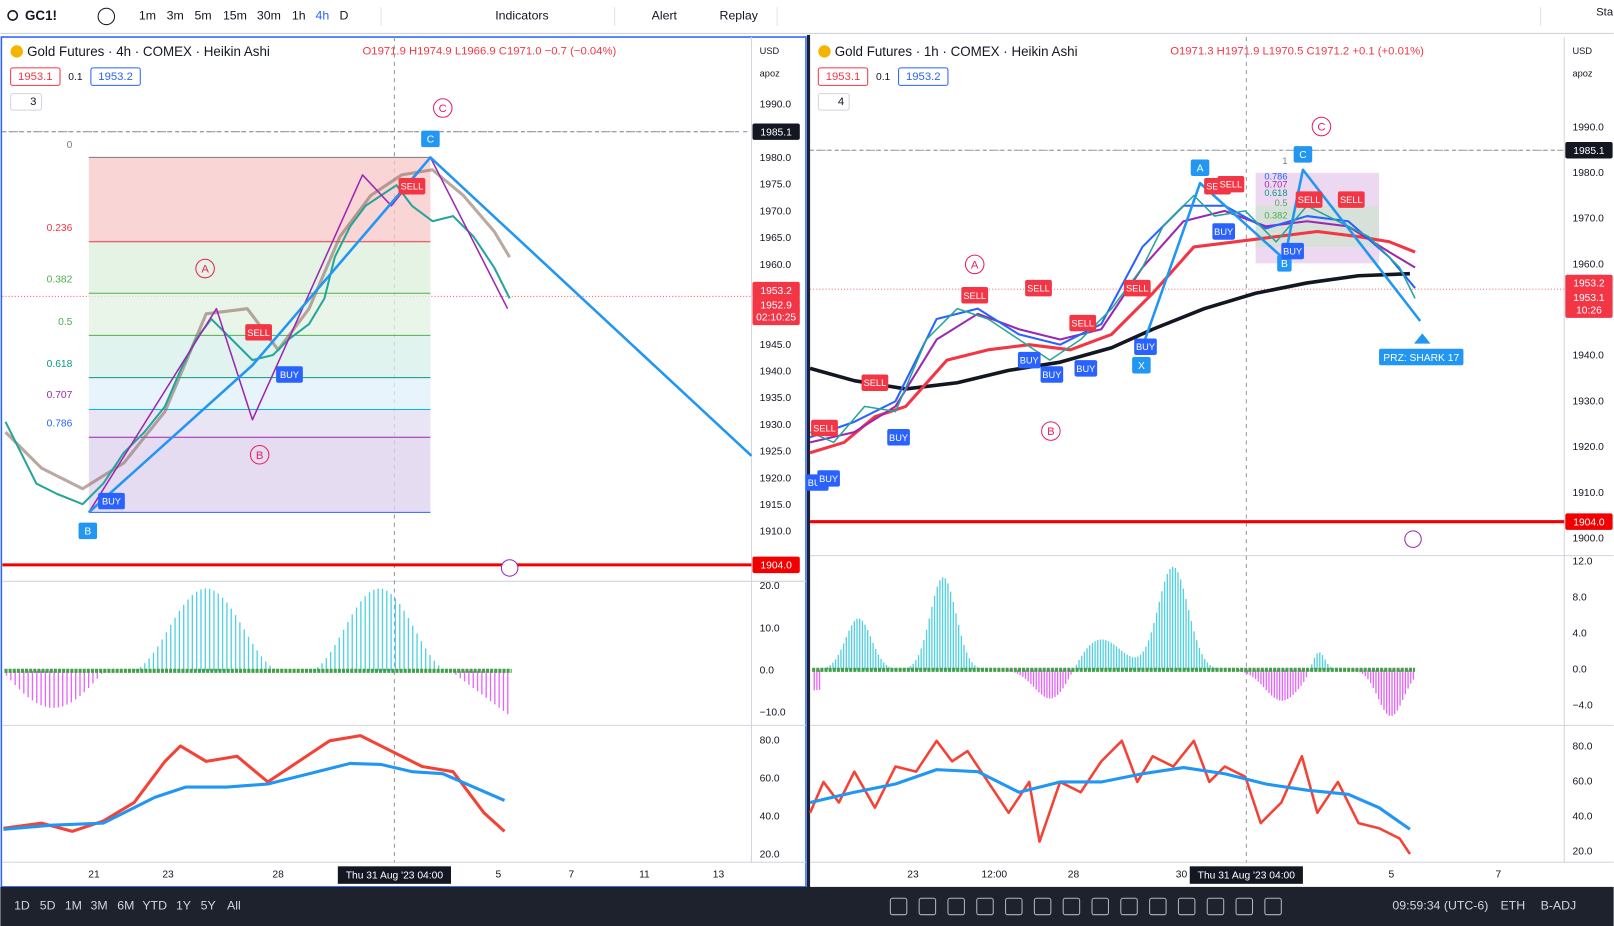 The width and height of the screenshot is (1614, 926). I want to click on rsi-slow, so click(254, 796).